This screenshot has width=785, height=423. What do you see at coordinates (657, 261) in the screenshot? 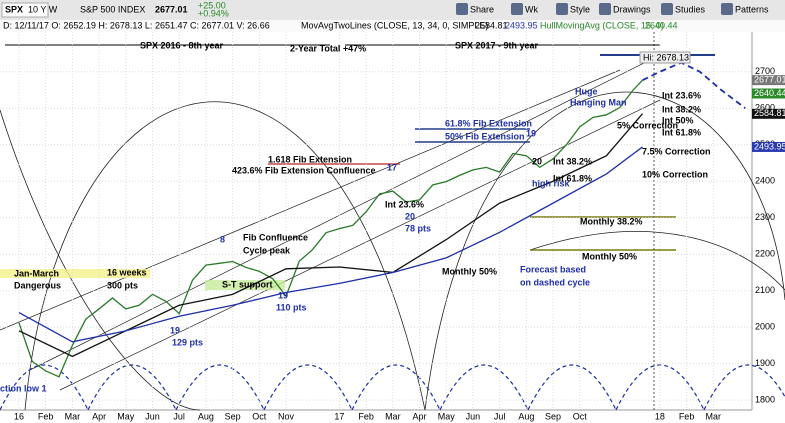
I see `cycle-arc` at bounding box center [657, 261].